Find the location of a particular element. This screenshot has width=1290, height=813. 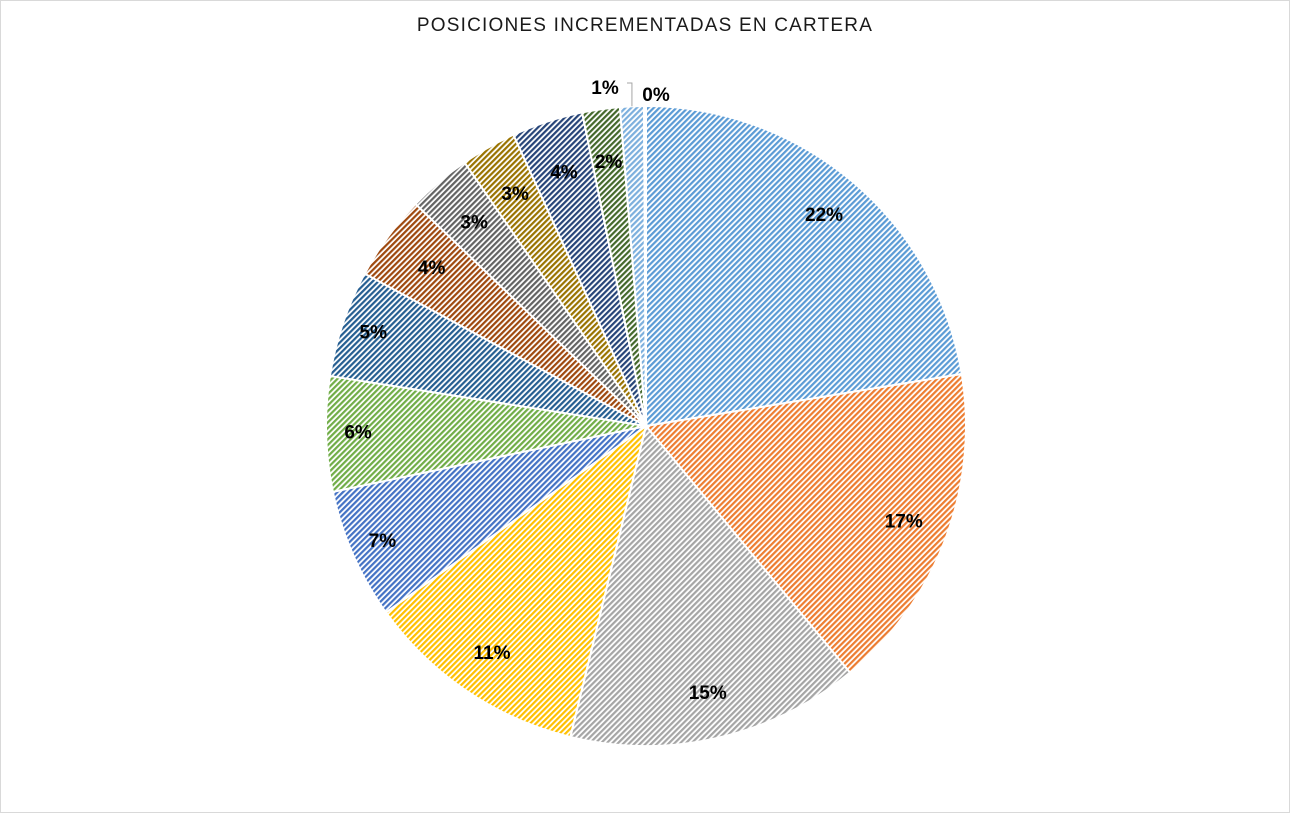

leader-line is located at coordinates (630, 94).